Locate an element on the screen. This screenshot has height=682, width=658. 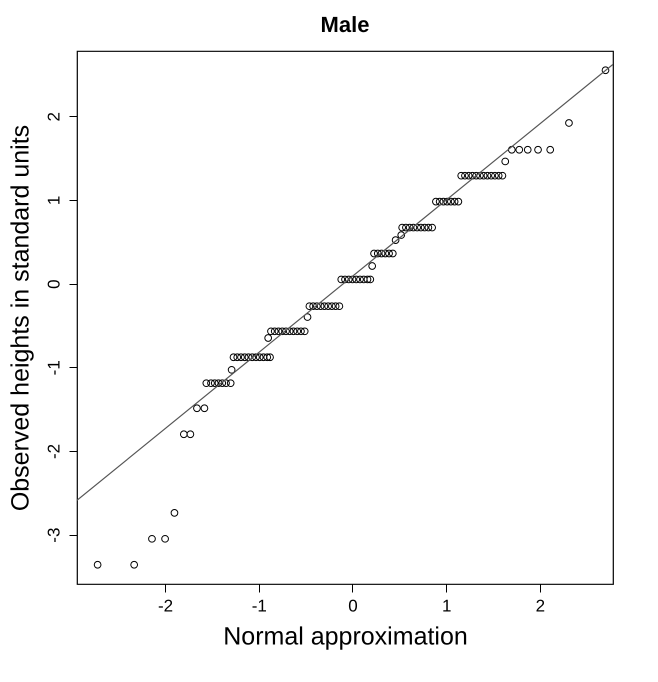
x-tick-label: 2 is located at coordinates (541, 606).